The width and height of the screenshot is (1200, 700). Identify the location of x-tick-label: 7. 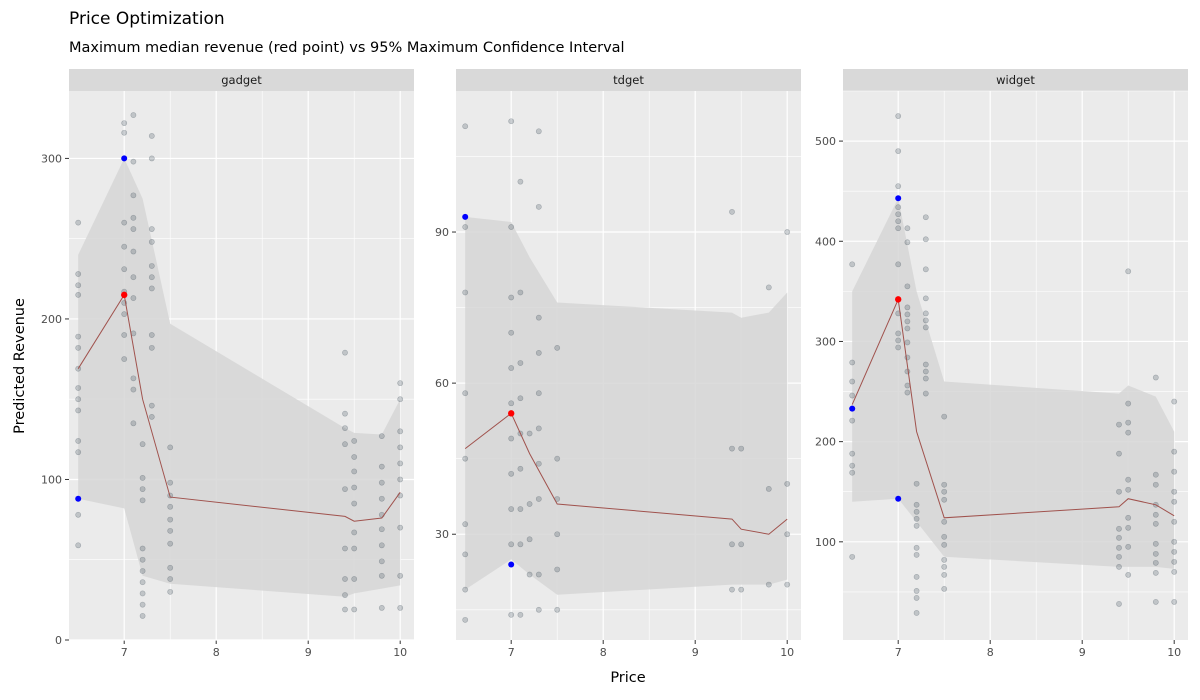
(124, 652).